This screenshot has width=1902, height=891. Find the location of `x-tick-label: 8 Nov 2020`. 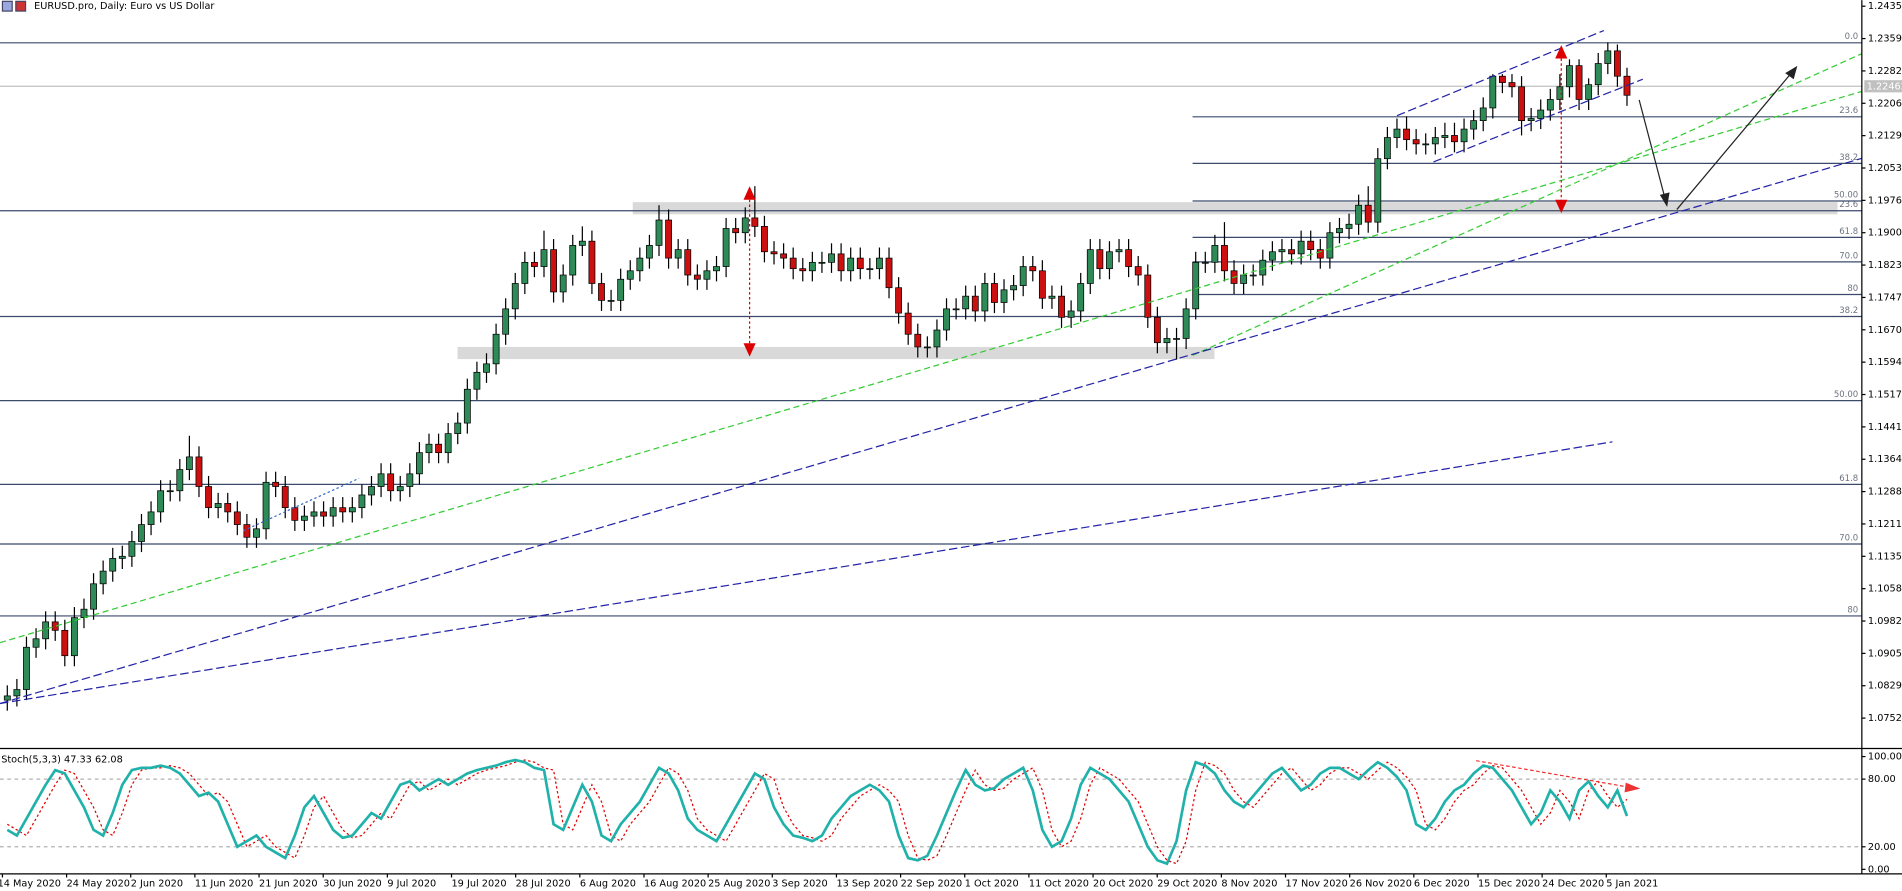

x-tick-label: 8 Nov 2020 is located at coordinates (1249, 884).